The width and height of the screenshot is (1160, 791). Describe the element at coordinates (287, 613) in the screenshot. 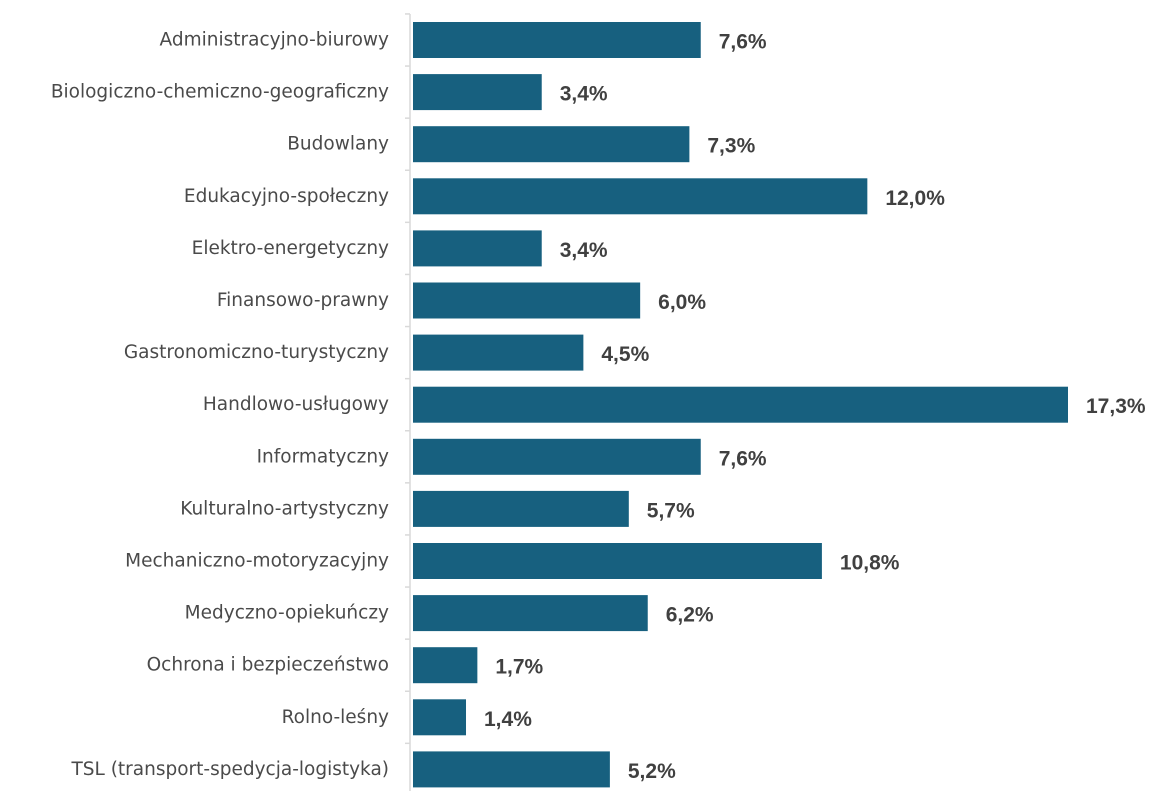

I see `category-label: Medyczno-opiekuńczy` at that location.